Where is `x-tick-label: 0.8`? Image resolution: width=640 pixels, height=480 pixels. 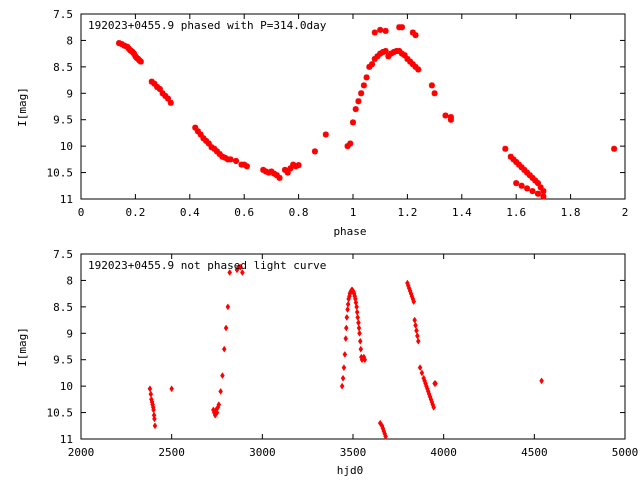 x-tick-label: 0.8 is located at coordinates (299, 212).